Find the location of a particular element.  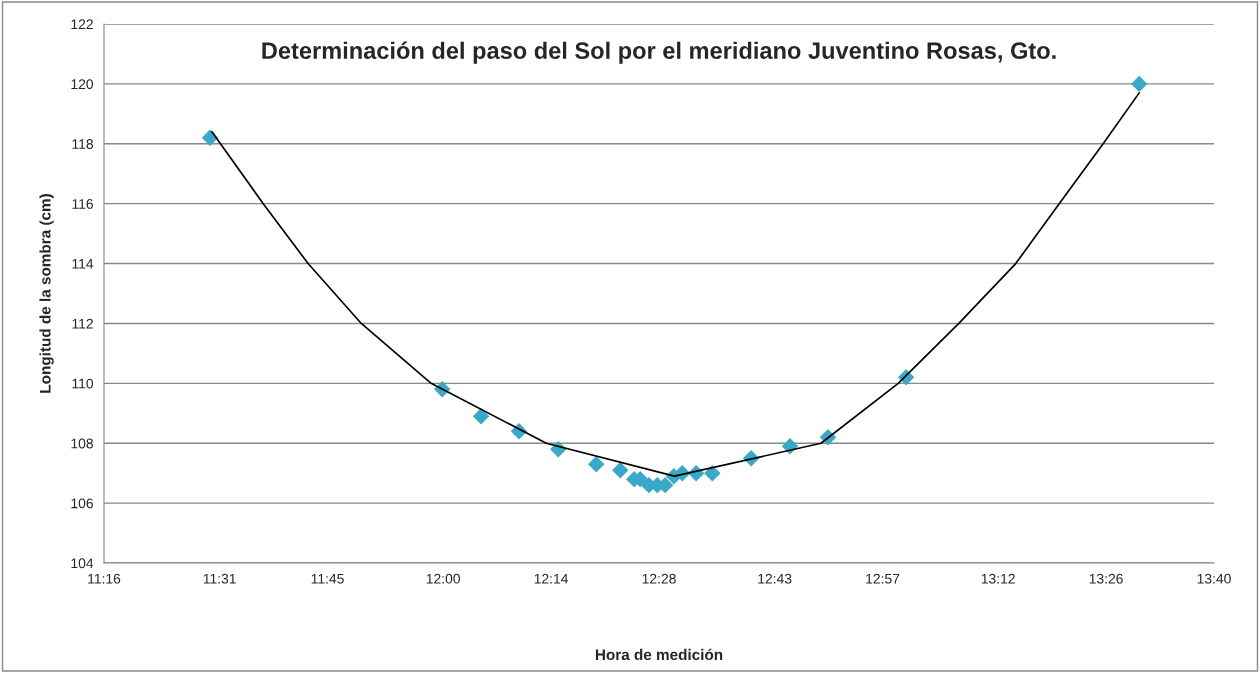

x-tick-label: 11:16 is located at coordinates (104, 578).